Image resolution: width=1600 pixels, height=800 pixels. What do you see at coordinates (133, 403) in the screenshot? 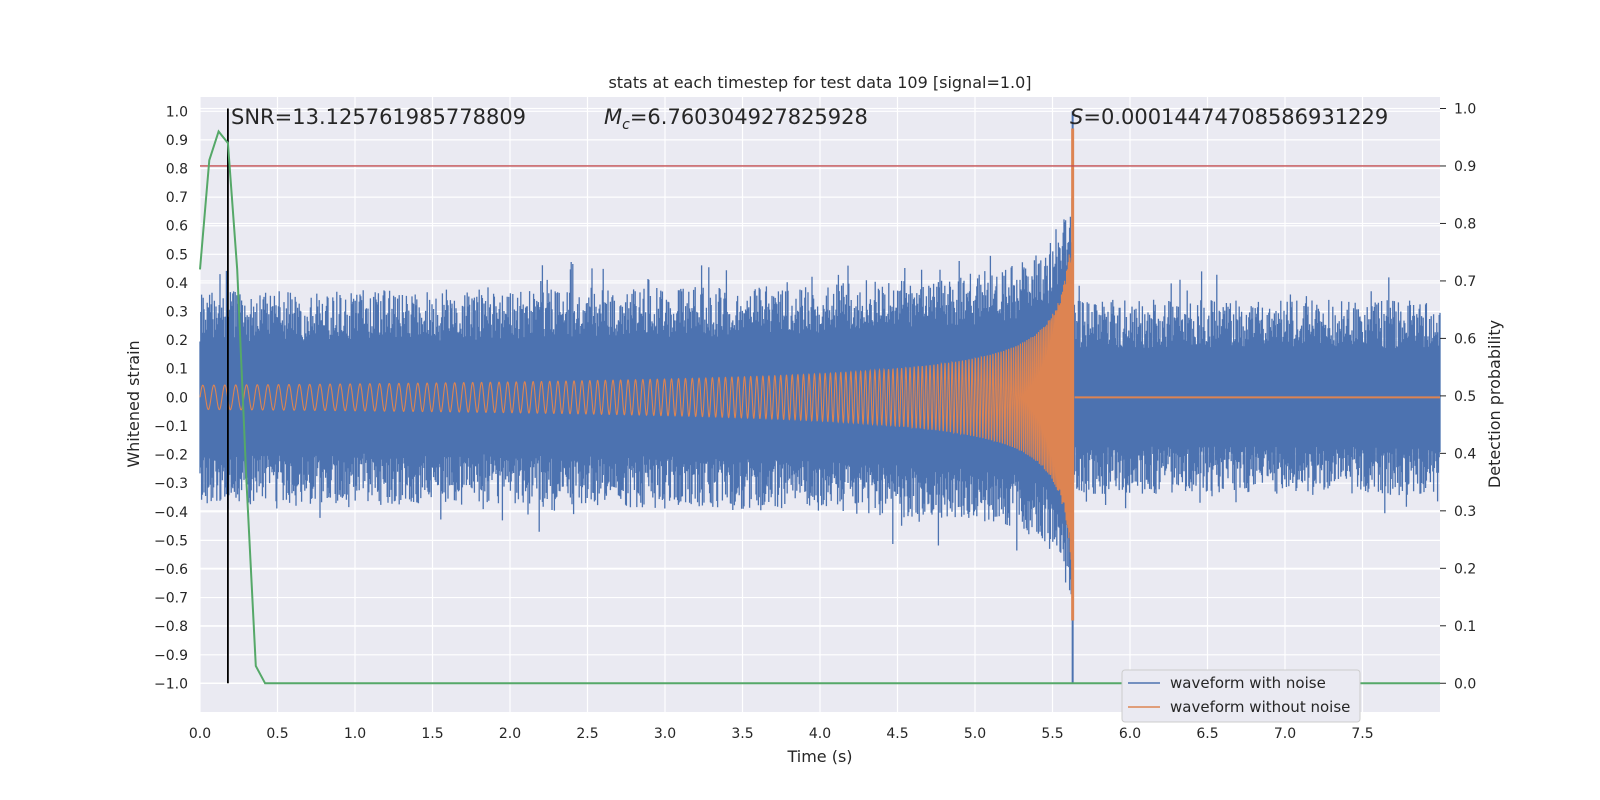
I see `y-axis-label-left: Whitened strain` at bounding box center [133, 403].